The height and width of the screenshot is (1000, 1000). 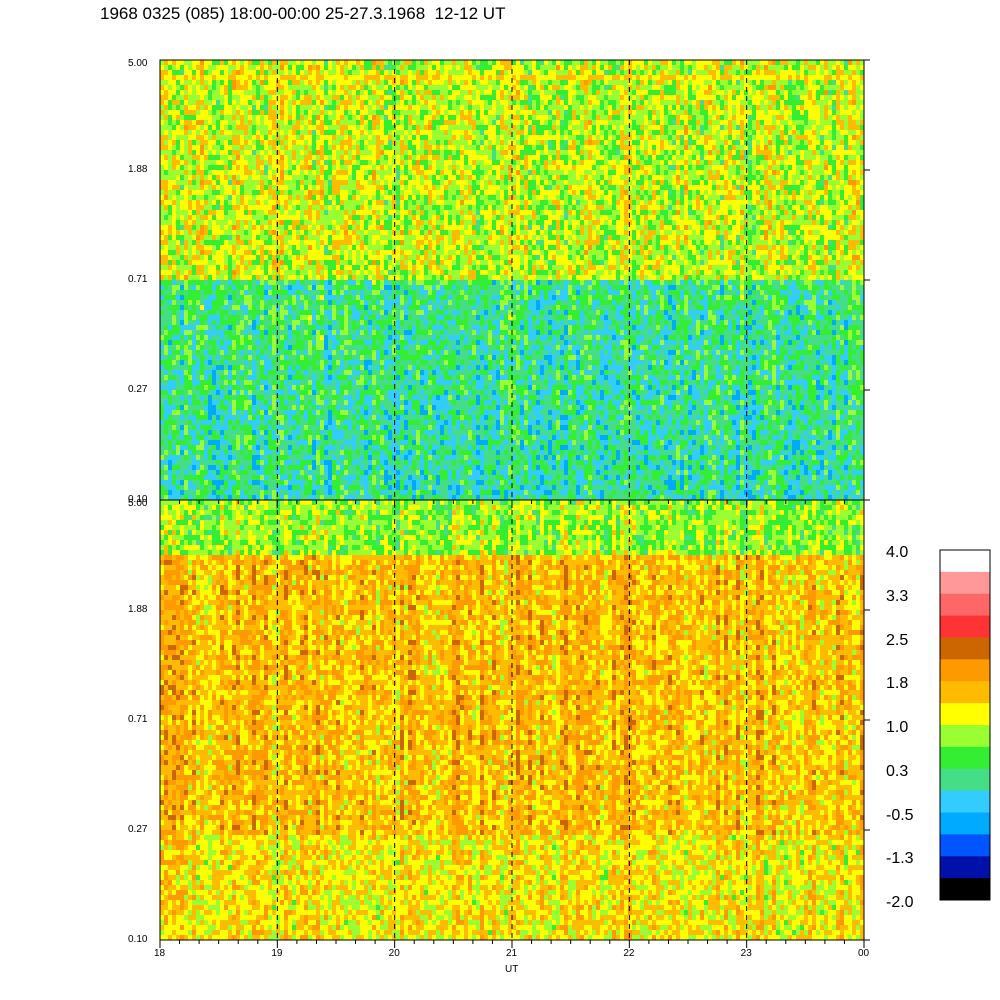 I want to click on x-axis-label: UT, so click(x=511, y=969).